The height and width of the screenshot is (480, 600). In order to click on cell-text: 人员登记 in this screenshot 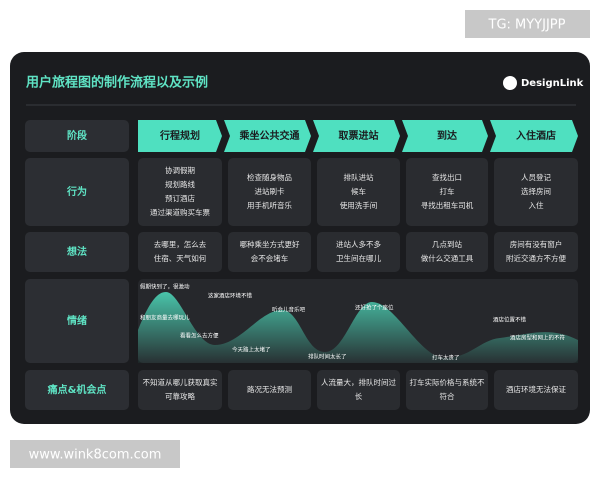, I will do `click(536, 177)`.